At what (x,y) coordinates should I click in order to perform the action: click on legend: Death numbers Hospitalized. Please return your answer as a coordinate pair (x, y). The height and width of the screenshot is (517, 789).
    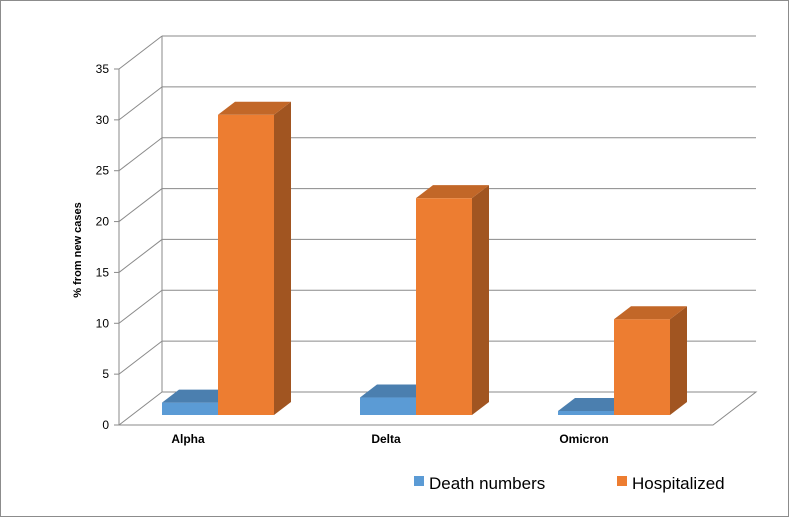
    Looking at the image, I should click on (569, 483).